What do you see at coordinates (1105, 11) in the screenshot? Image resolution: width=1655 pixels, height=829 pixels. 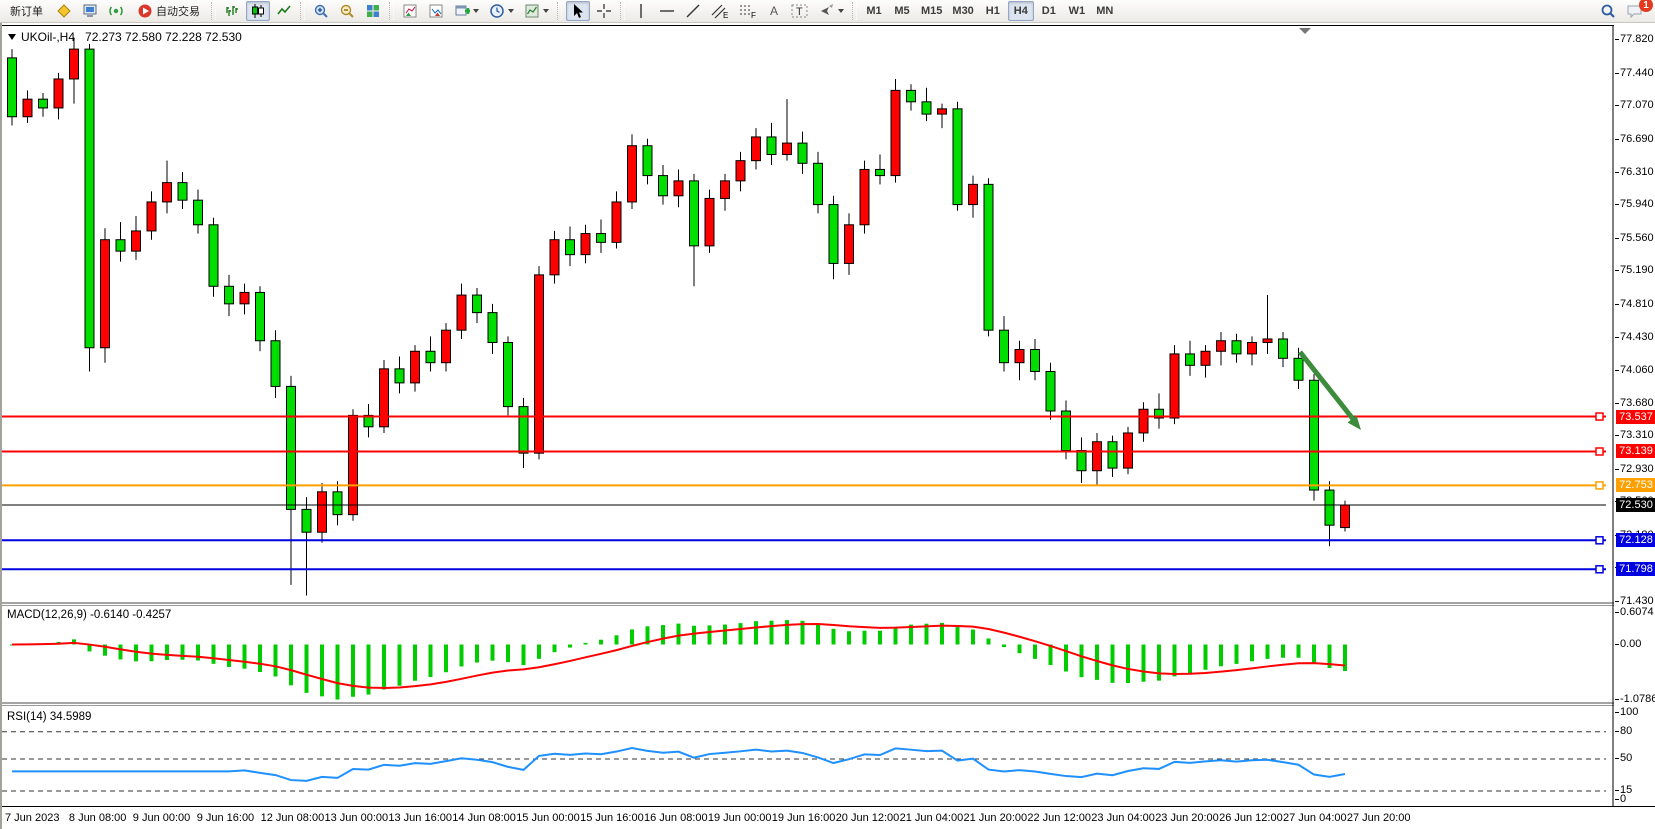 I see `timeframe-mn-button: MN` at bounding box center [1105, 11].